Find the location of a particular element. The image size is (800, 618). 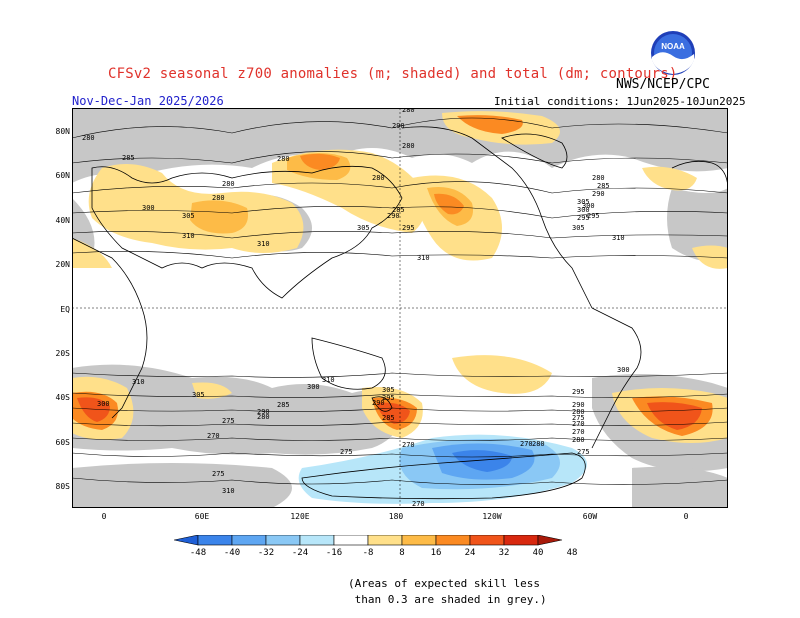

logo-text: NOAA is located at coordinates (673, 46).